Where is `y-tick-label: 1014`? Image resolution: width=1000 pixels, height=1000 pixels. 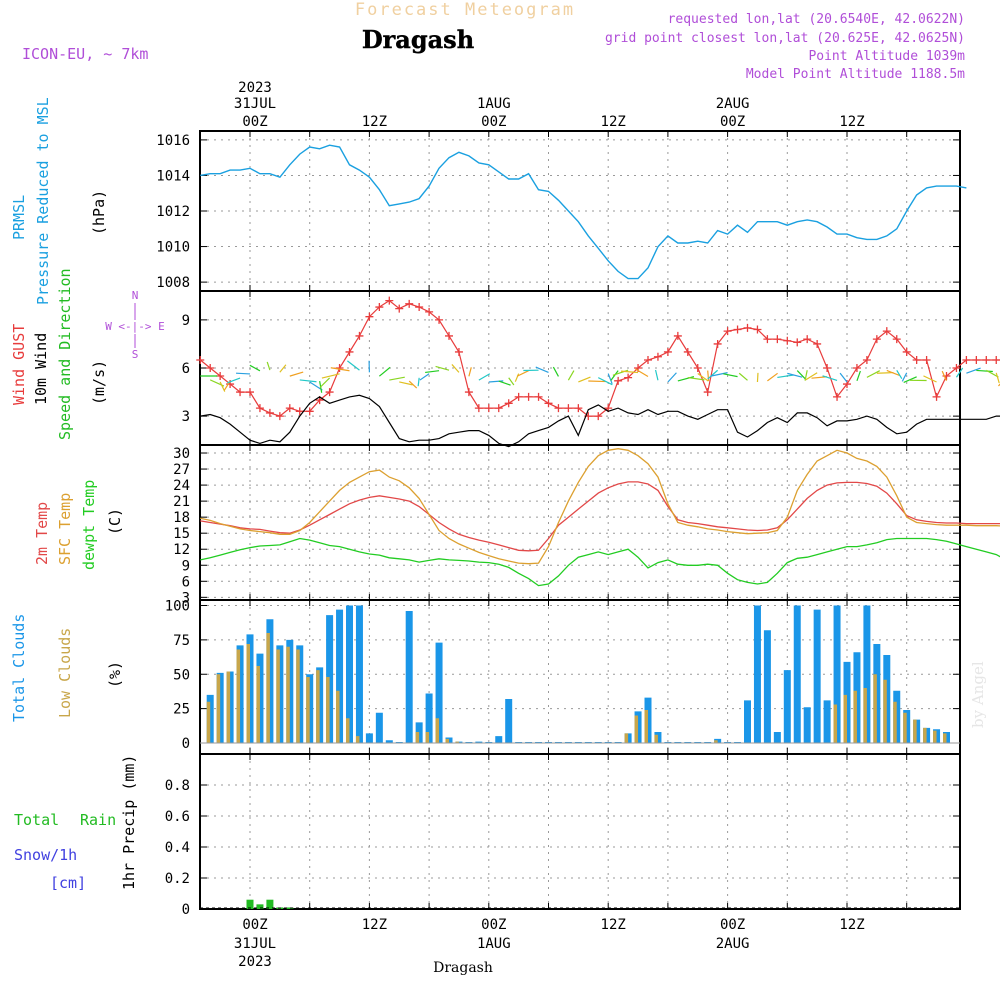 y-tick-label: 1014 is located at coordinates (173, 176).